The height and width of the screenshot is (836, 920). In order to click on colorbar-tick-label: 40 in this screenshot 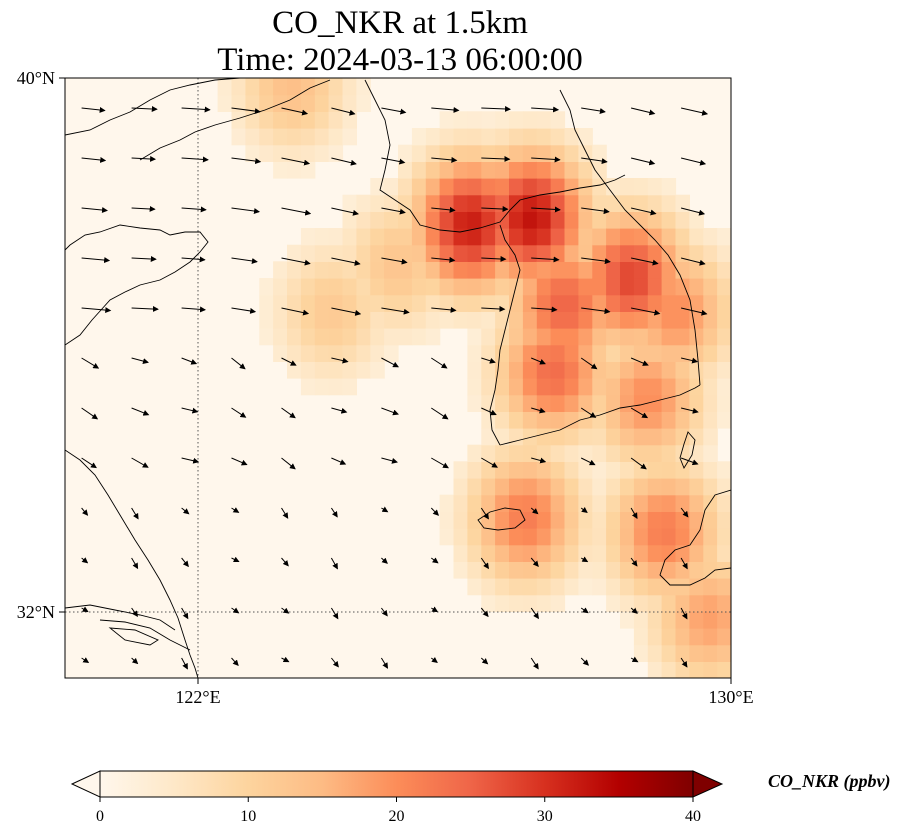, I will do `click(693, 816)`.